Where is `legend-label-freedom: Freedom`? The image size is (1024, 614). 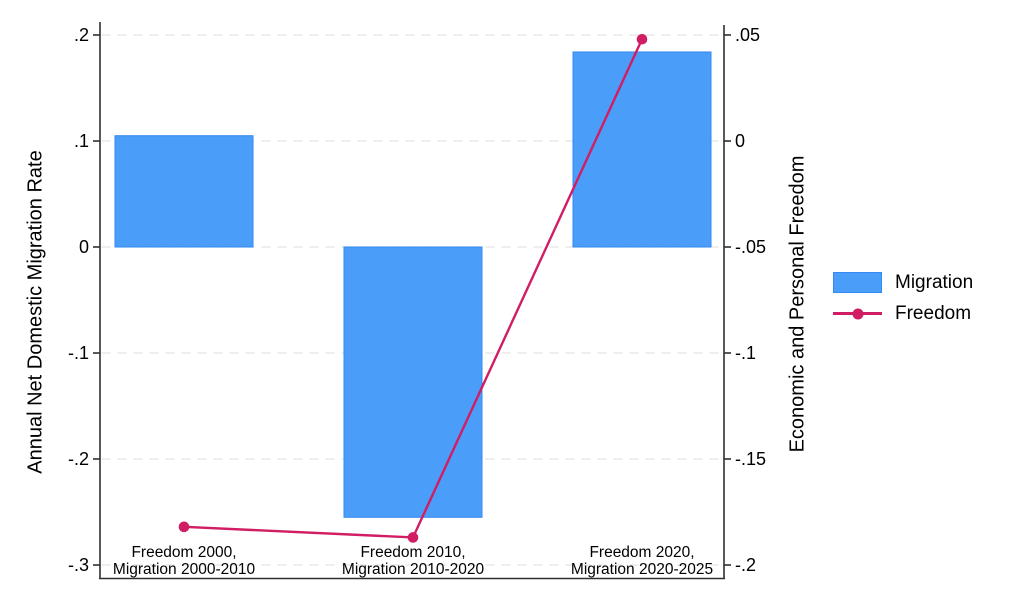
legend-label-freedom: Freedom is located at coordinates (933, 313).